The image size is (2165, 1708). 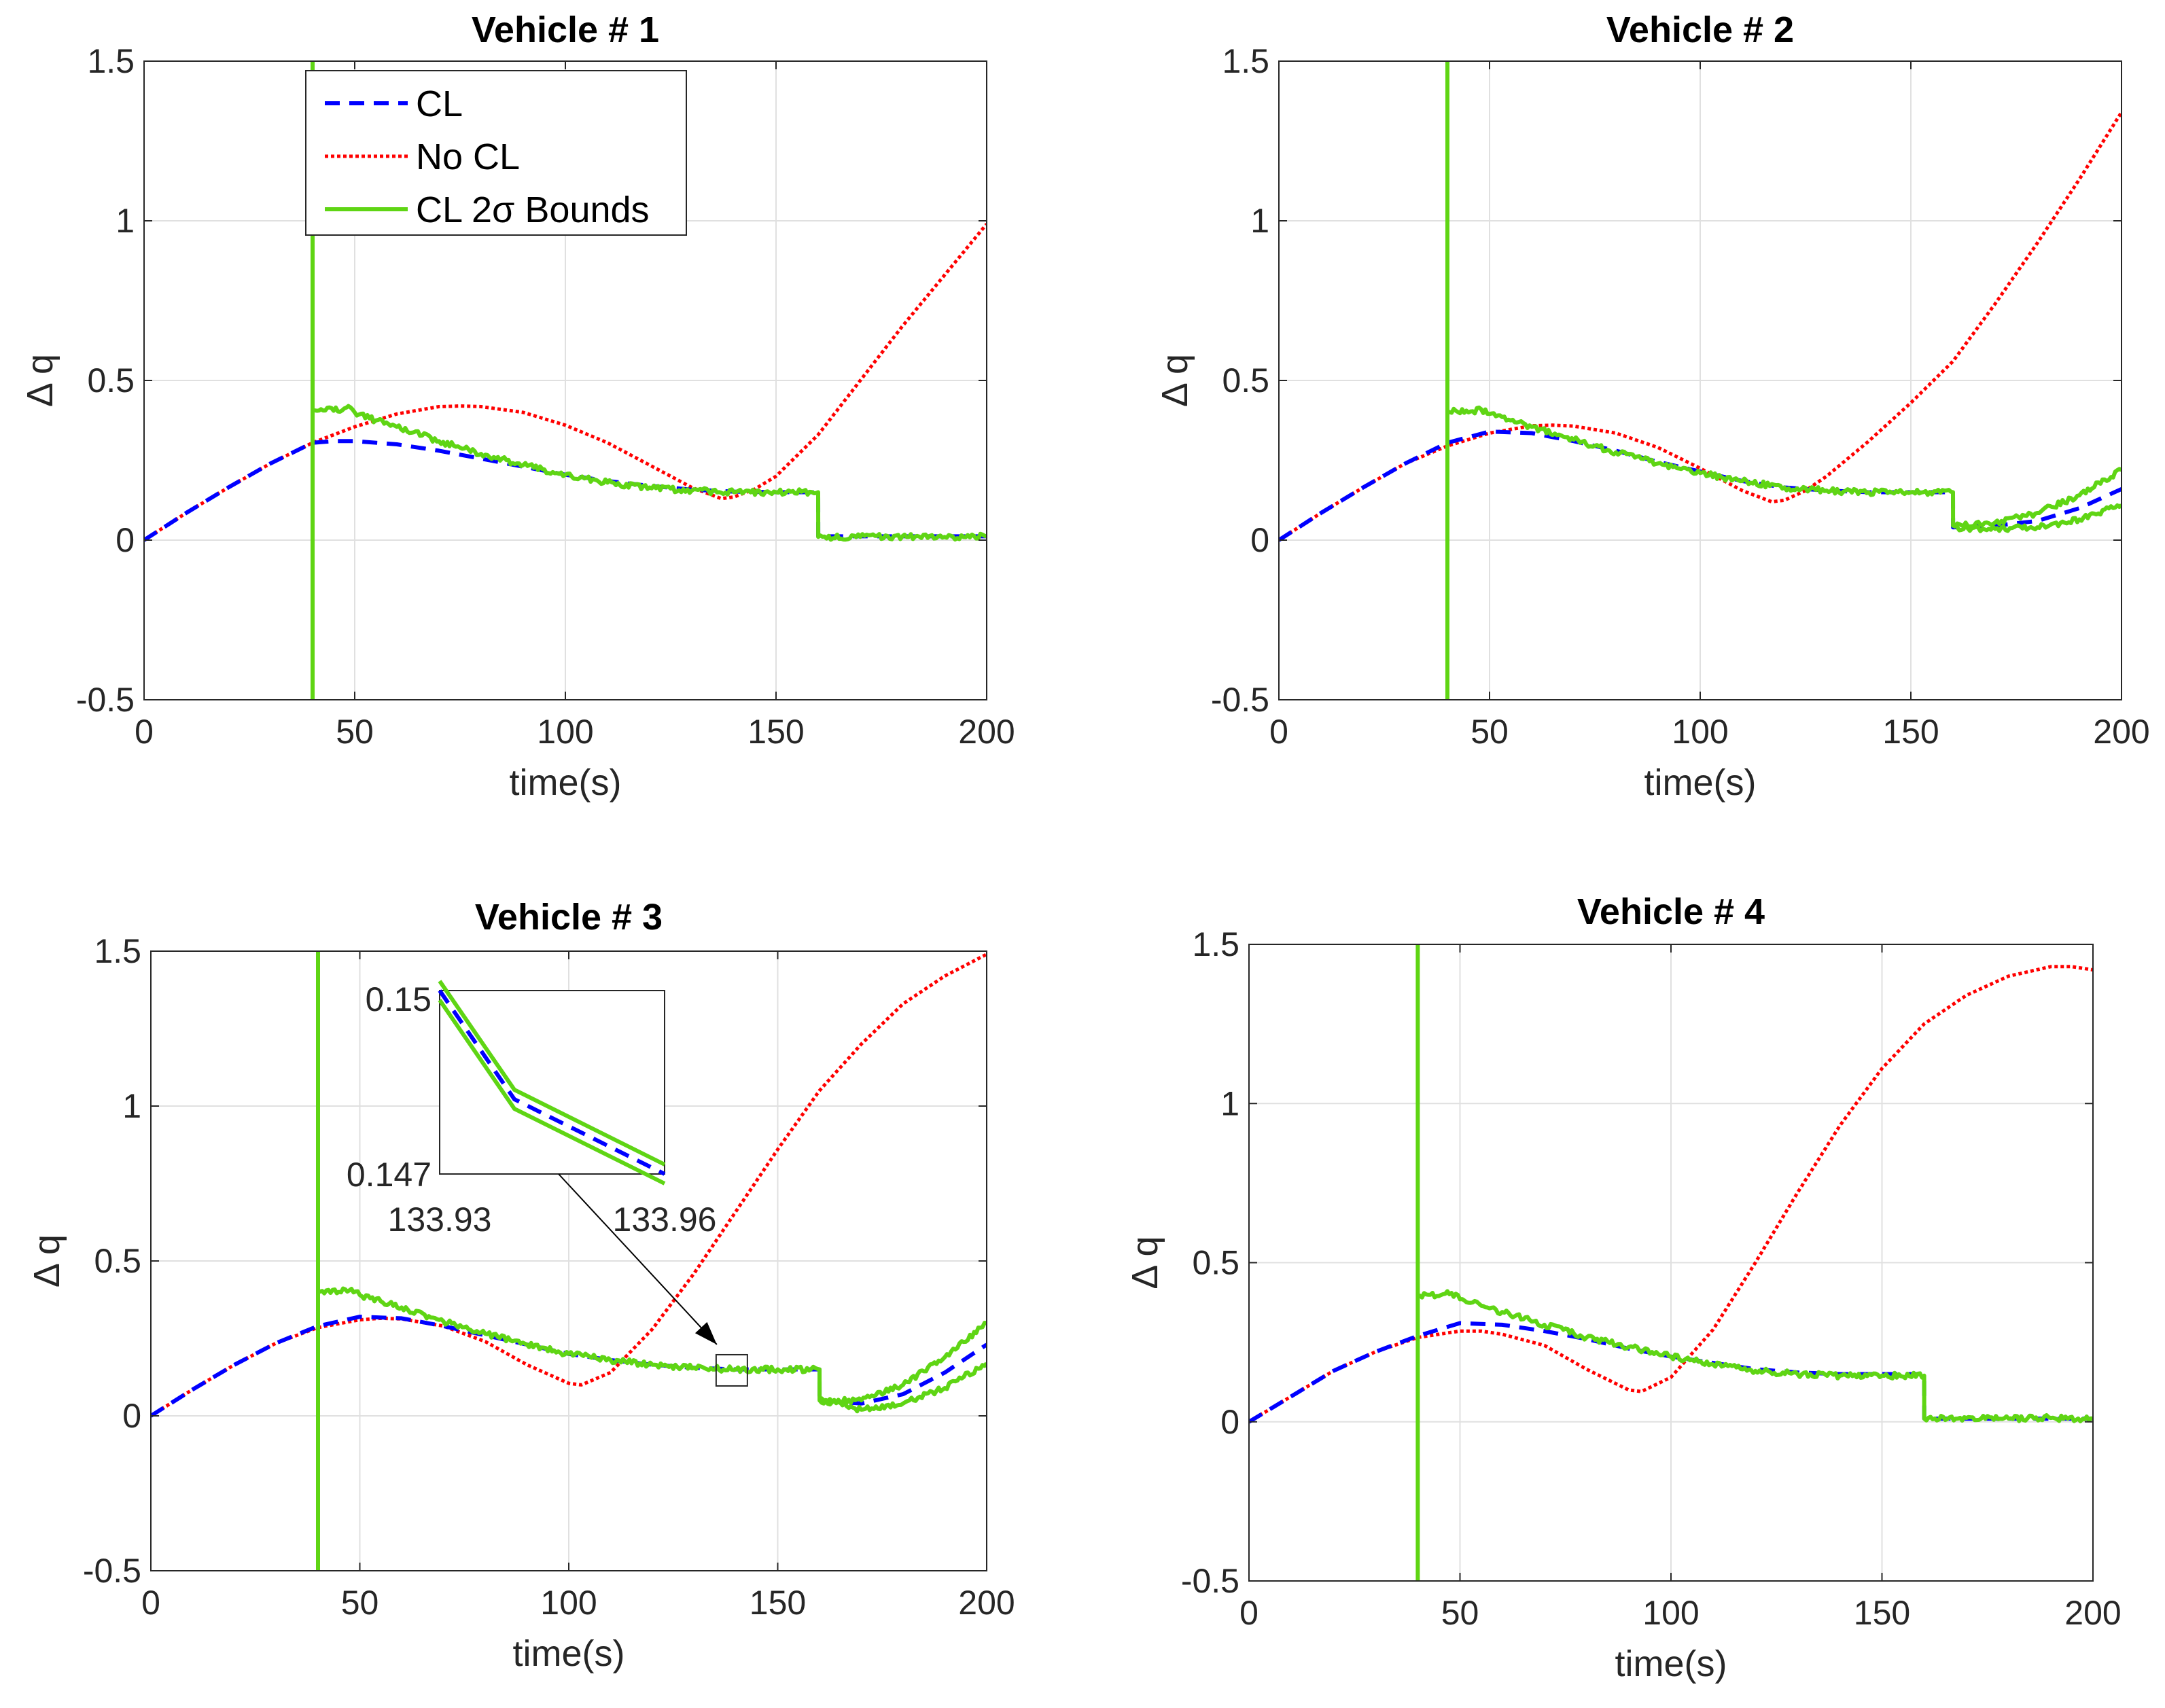 I want to click on chart-title: Vehicle # 4, so click(x=1671, y=911).